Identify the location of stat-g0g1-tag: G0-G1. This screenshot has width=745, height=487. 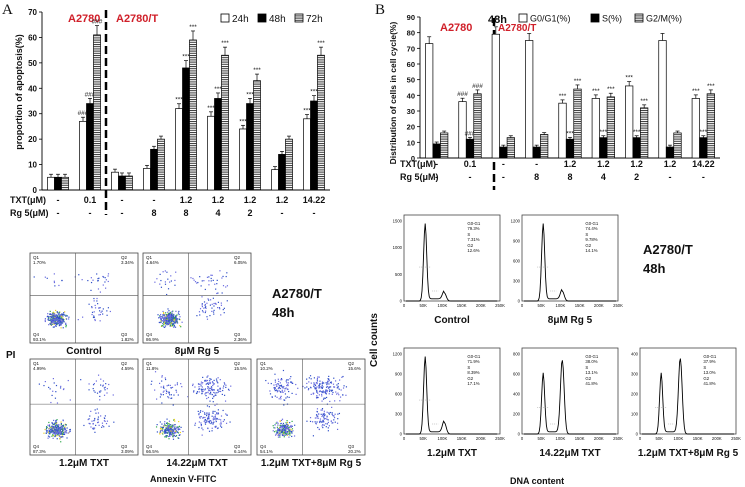
(474, 223).